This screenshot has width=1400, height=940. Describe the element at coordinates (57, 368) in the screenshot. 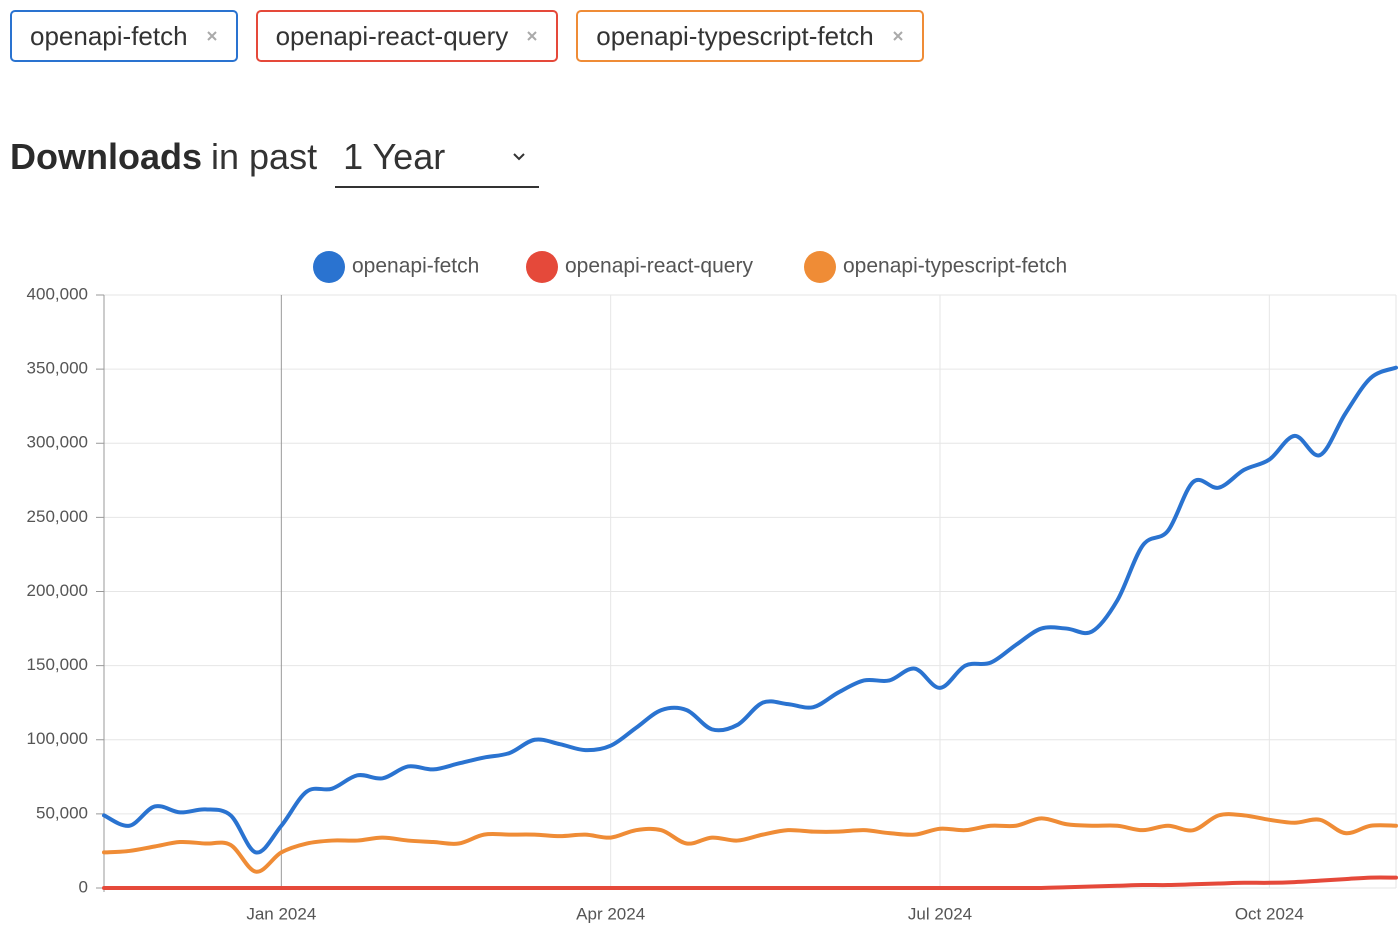

I see `y-tick-label: 350,000` at that location.